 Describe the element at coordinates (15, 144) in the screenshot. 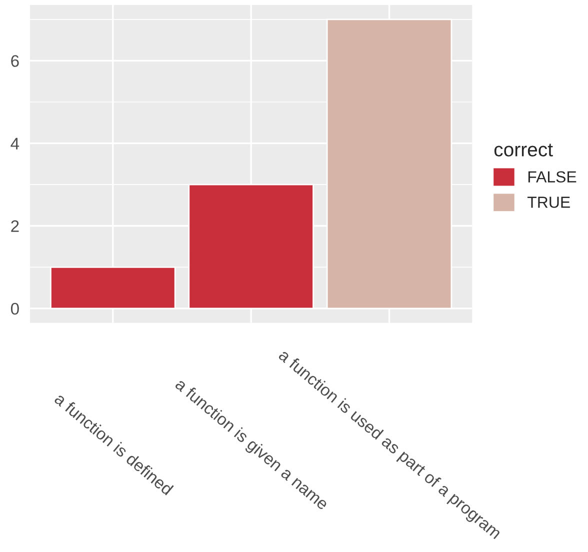

I see `y-tick-label: 4` at that location.